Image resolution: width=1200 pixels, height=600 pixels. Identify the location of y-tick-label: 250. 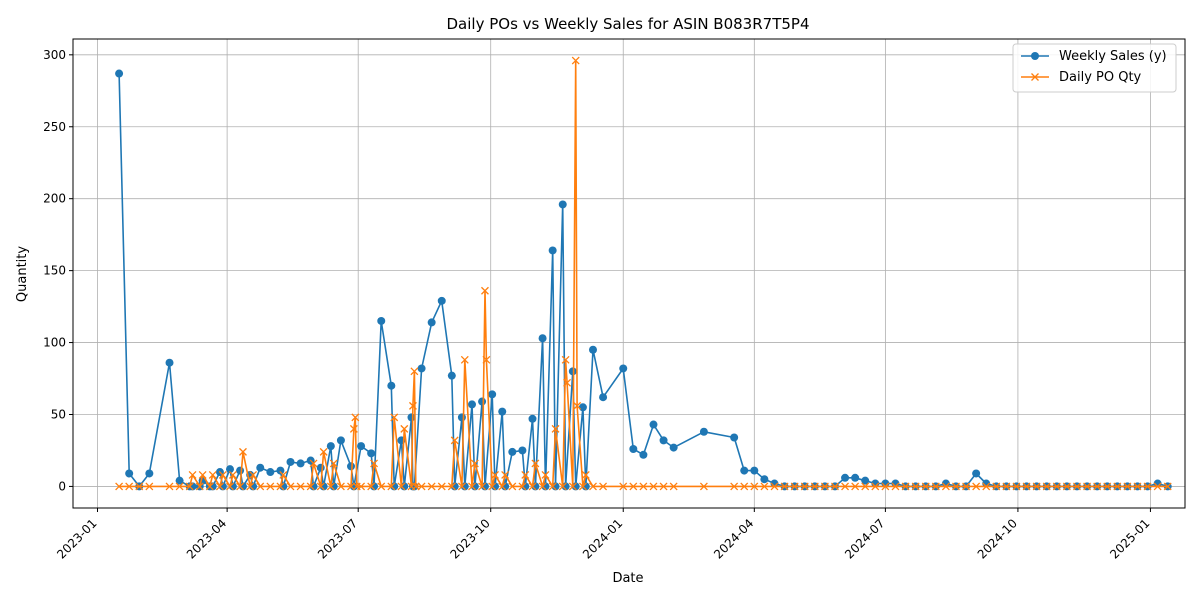
(54, 127).